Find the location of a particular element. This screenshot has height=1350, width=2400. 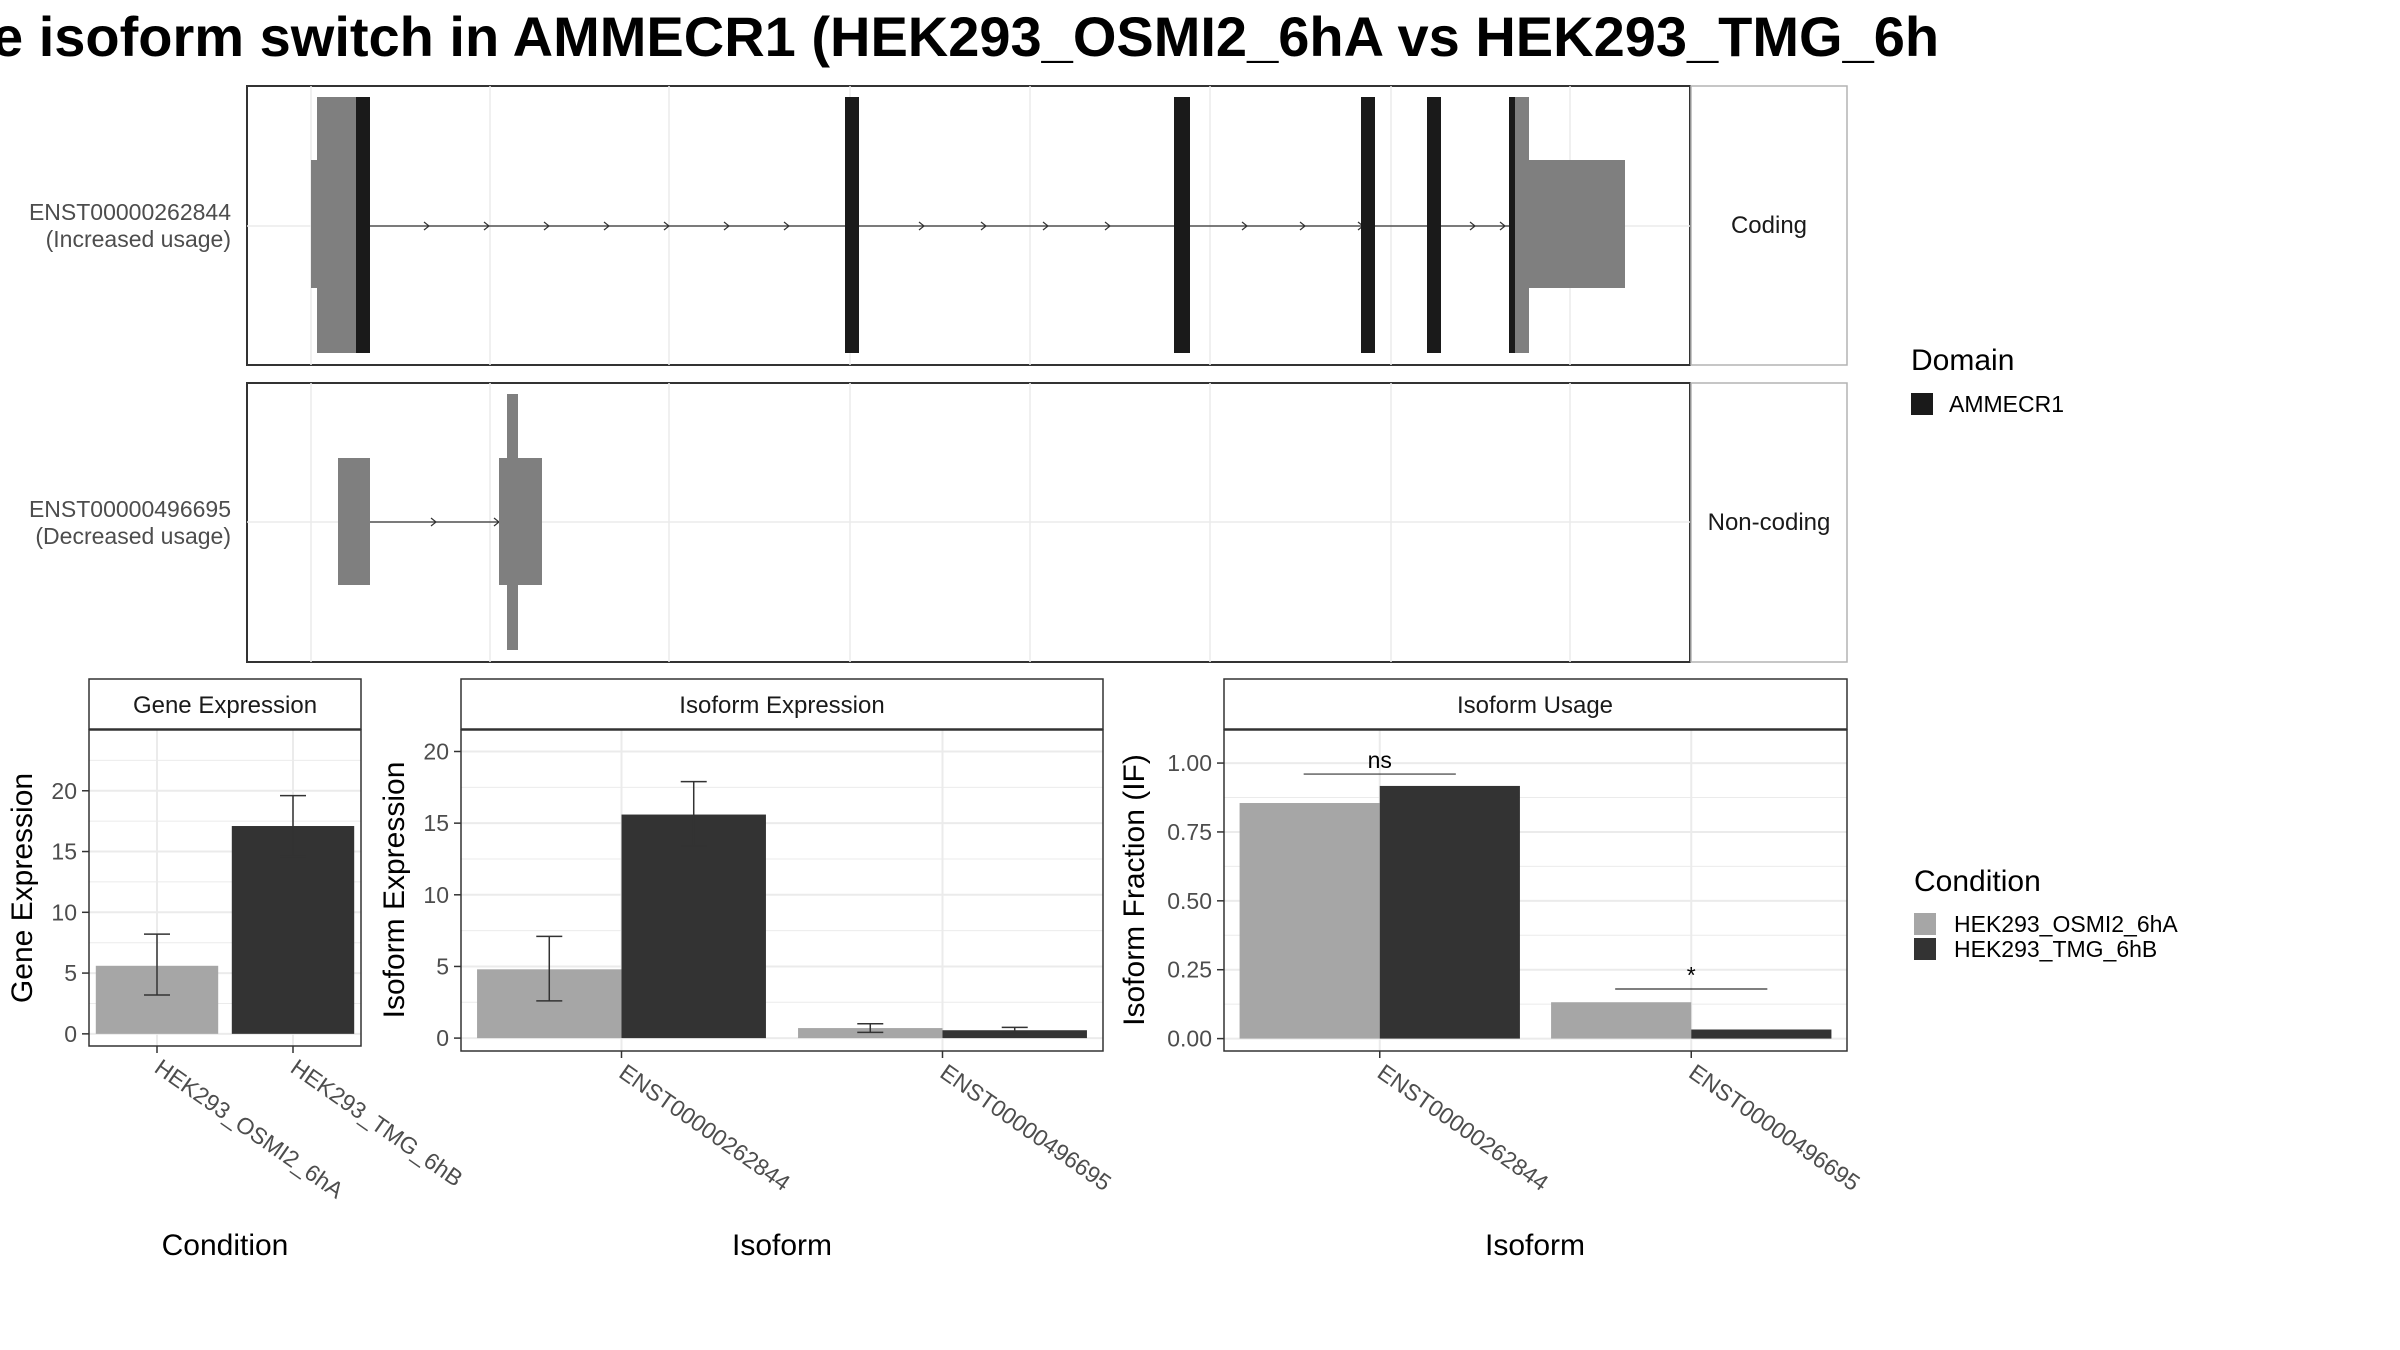

domain-legend-key is located at coordinates (1922, 404).